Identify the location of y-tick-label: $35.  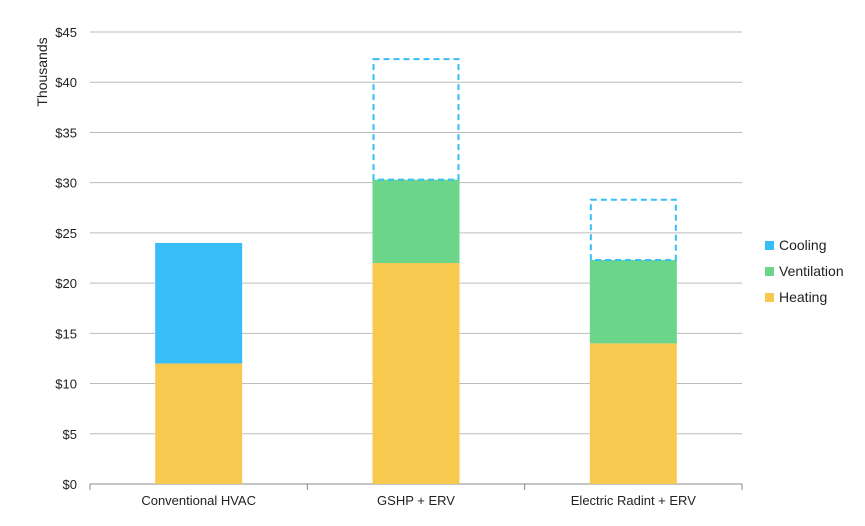
(66, 132).